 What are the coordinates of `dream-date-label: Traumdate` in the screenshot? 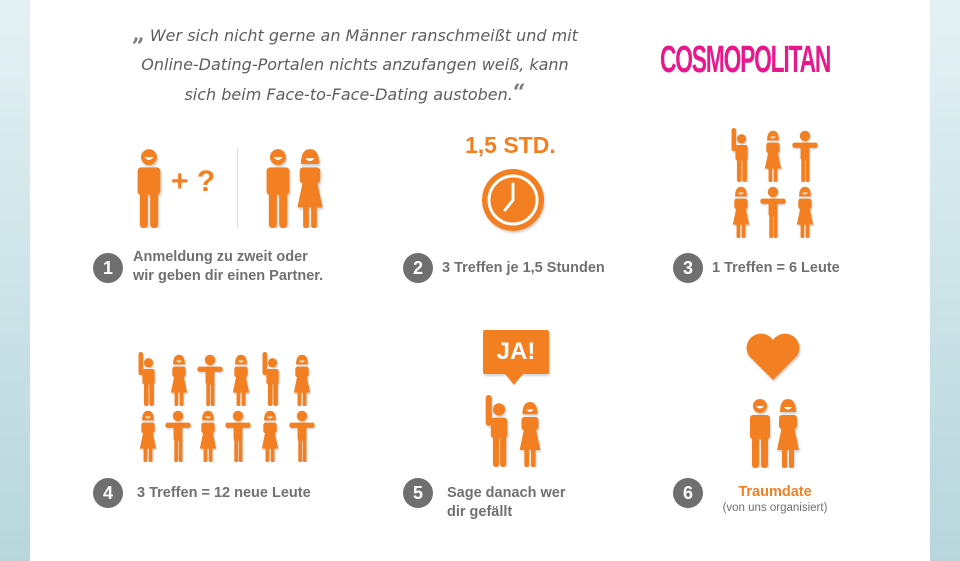 It's located at (775, 492).